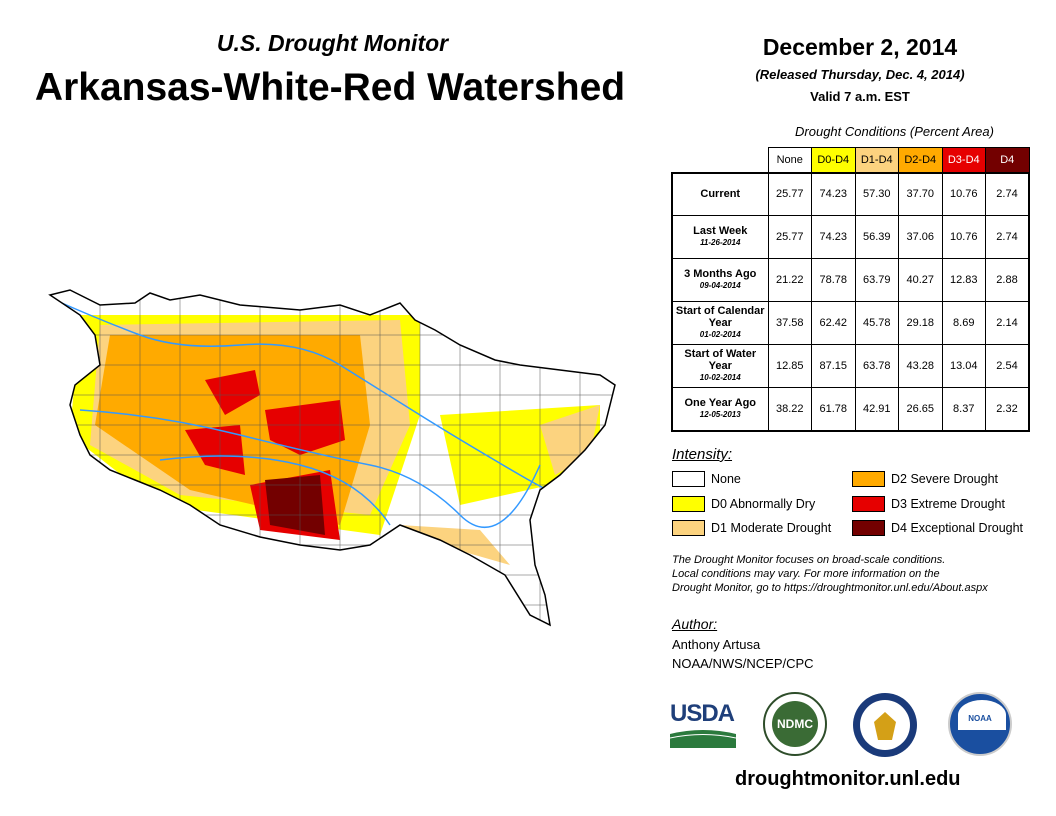 The image size is (1056, 816). I want to click on valid-time: Valid 7 a.m. EST, so click(860, 96).